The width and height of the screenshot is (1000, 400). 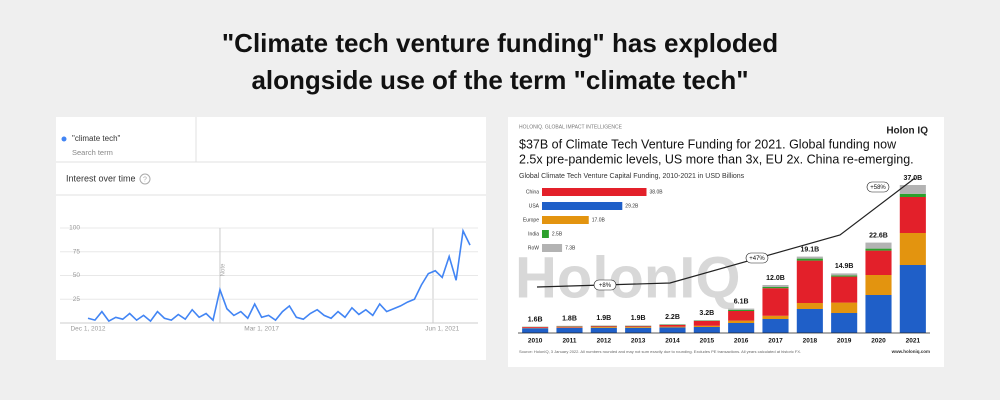 I want to click on page-title: alongside use of the term "climate tech", so click(x=499, y=80).